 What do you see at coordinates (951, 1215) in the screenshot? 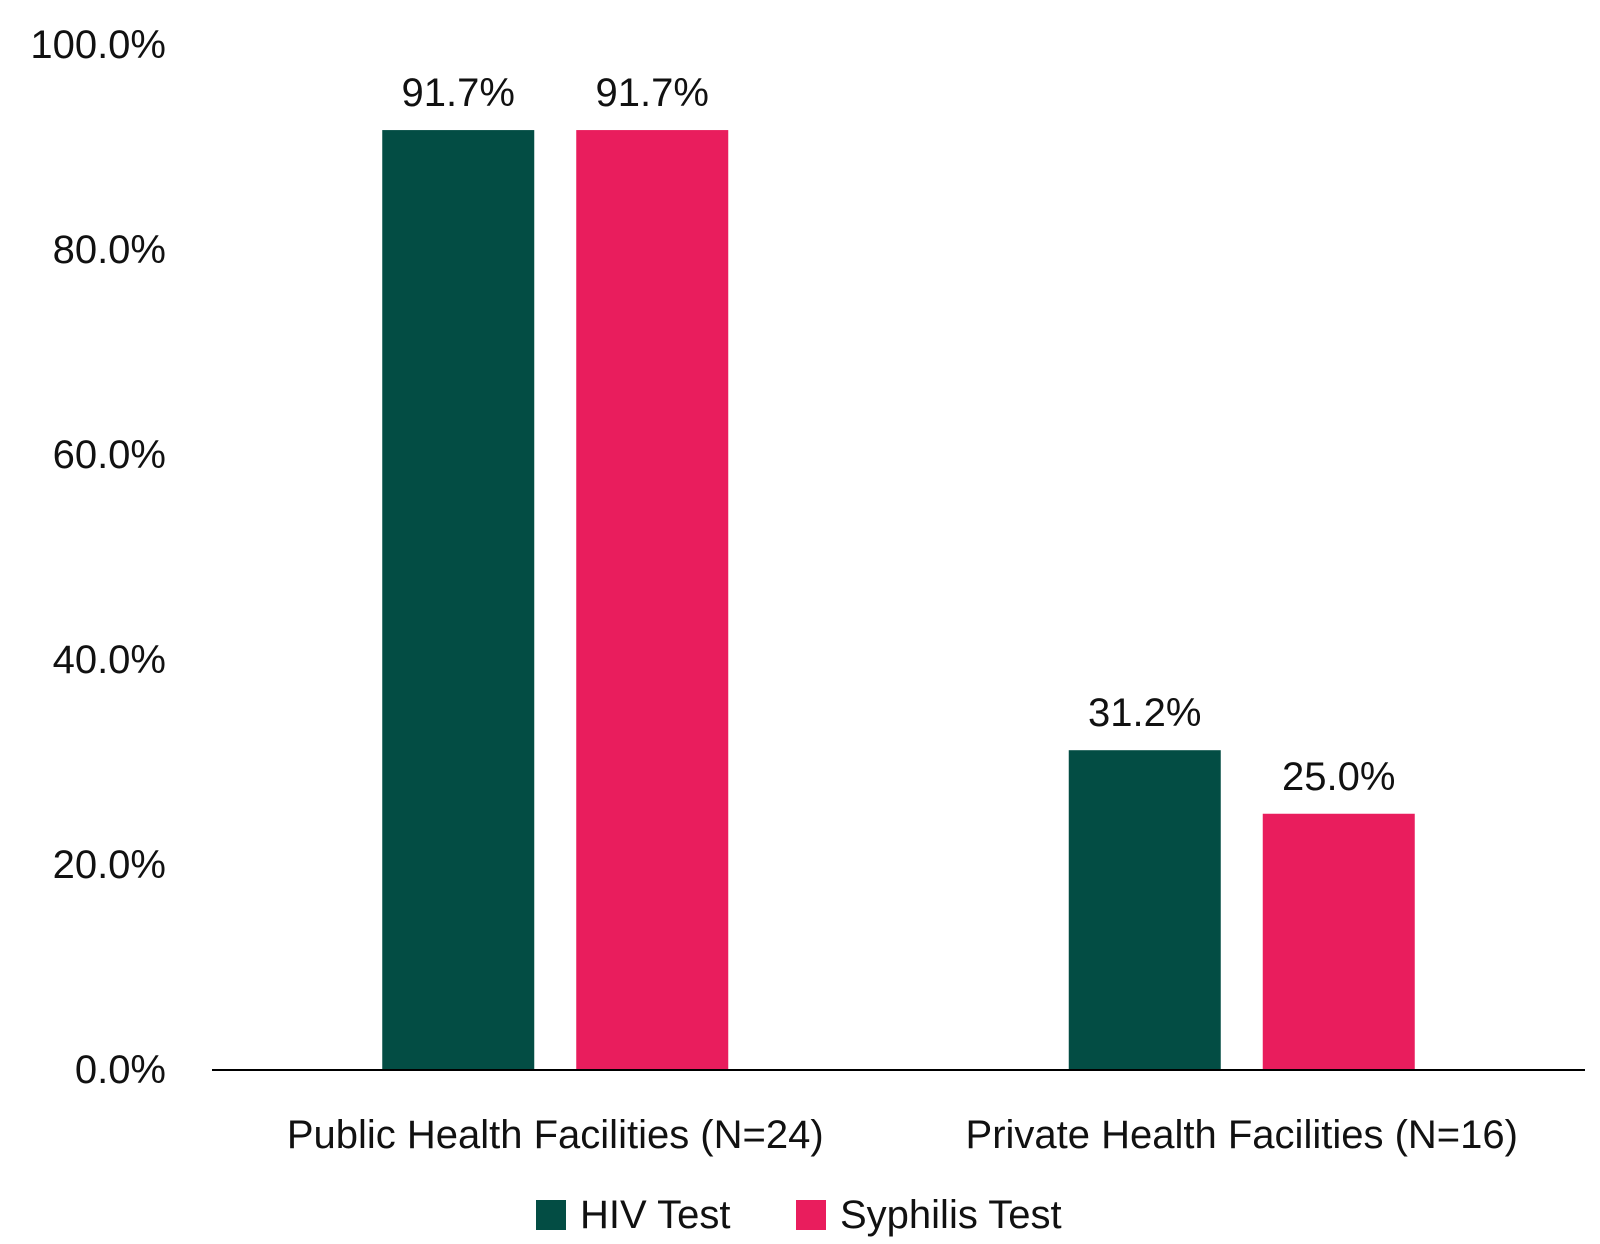
I see `legend-label: Syphilis Test` at bounding box center [951, 1215].